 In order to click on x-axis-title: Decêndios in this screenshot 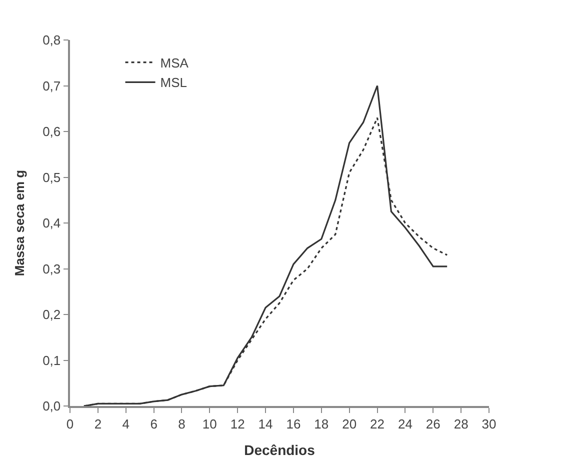, I will do `click(280, 450)`.